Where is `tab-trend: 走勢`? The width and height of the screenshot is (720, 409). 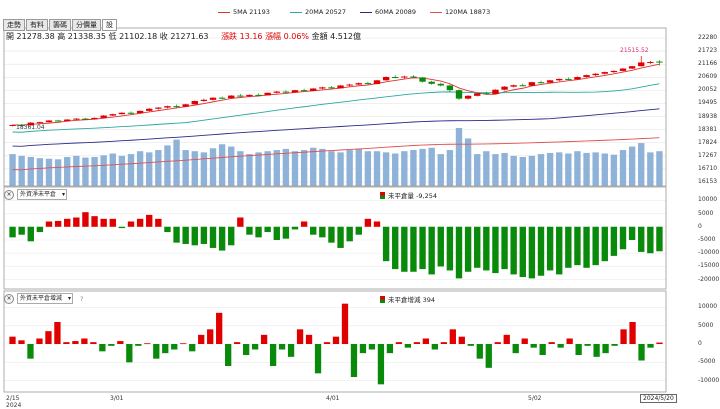 tab-trend: 走勢 is located at coordinates (14, 25).